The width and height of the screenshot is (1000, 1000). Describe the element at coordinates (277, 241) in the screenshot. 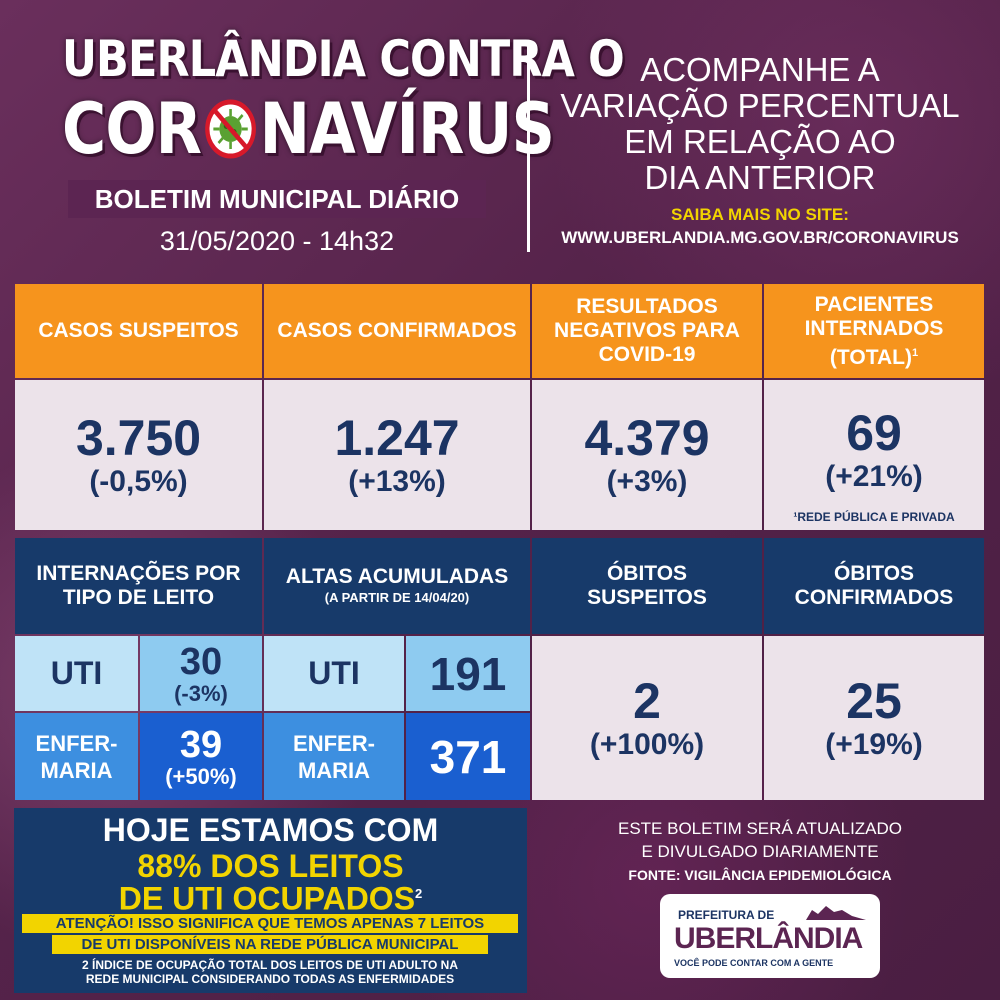

I see `bulletin-datetime: 31/05/2020 - 14h32` at that location.